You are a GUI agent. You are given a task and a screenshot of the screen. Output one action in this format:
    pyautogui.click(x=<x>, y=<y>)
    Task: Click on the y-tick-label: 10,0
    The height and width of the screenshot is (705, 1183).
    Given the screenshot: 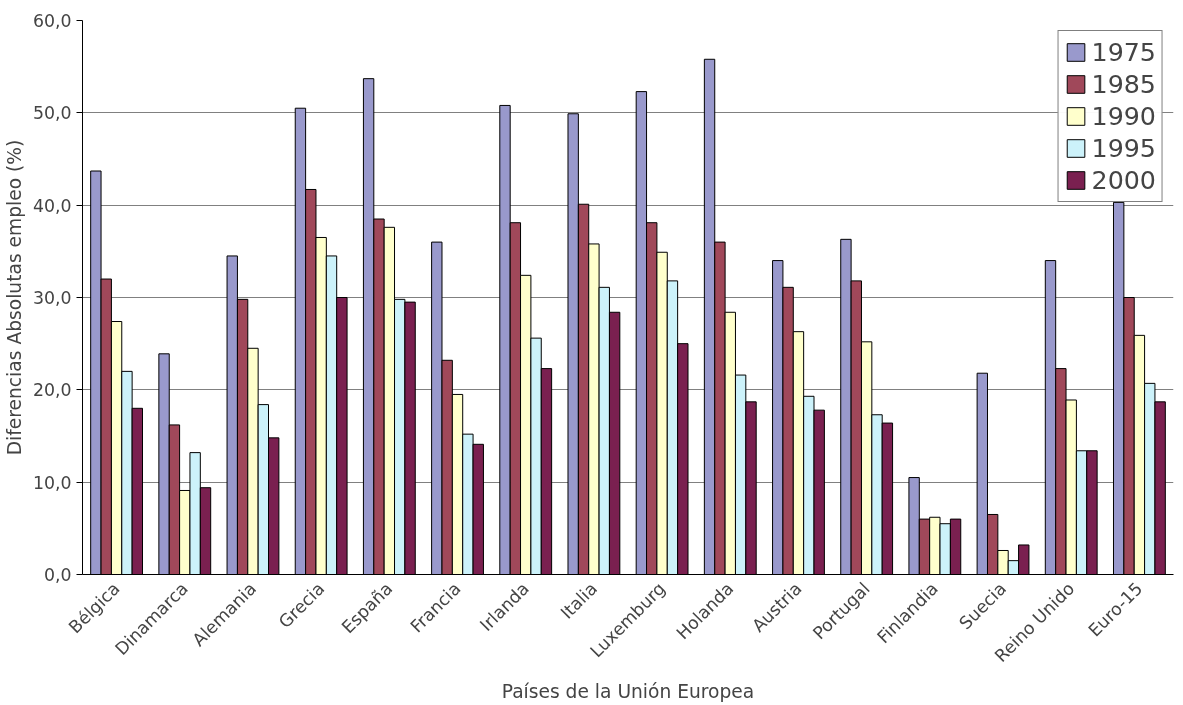 What is the action you would take?
    pyautogui.click(x=52, y=482)
    